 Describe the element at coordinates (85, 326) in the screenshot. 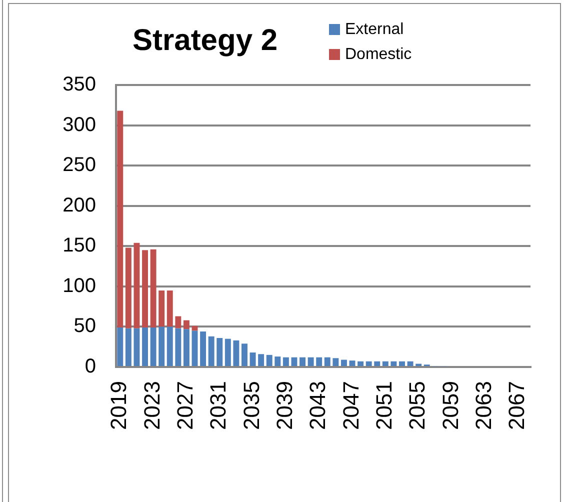

I see `y-tick-label: 50` at that location.